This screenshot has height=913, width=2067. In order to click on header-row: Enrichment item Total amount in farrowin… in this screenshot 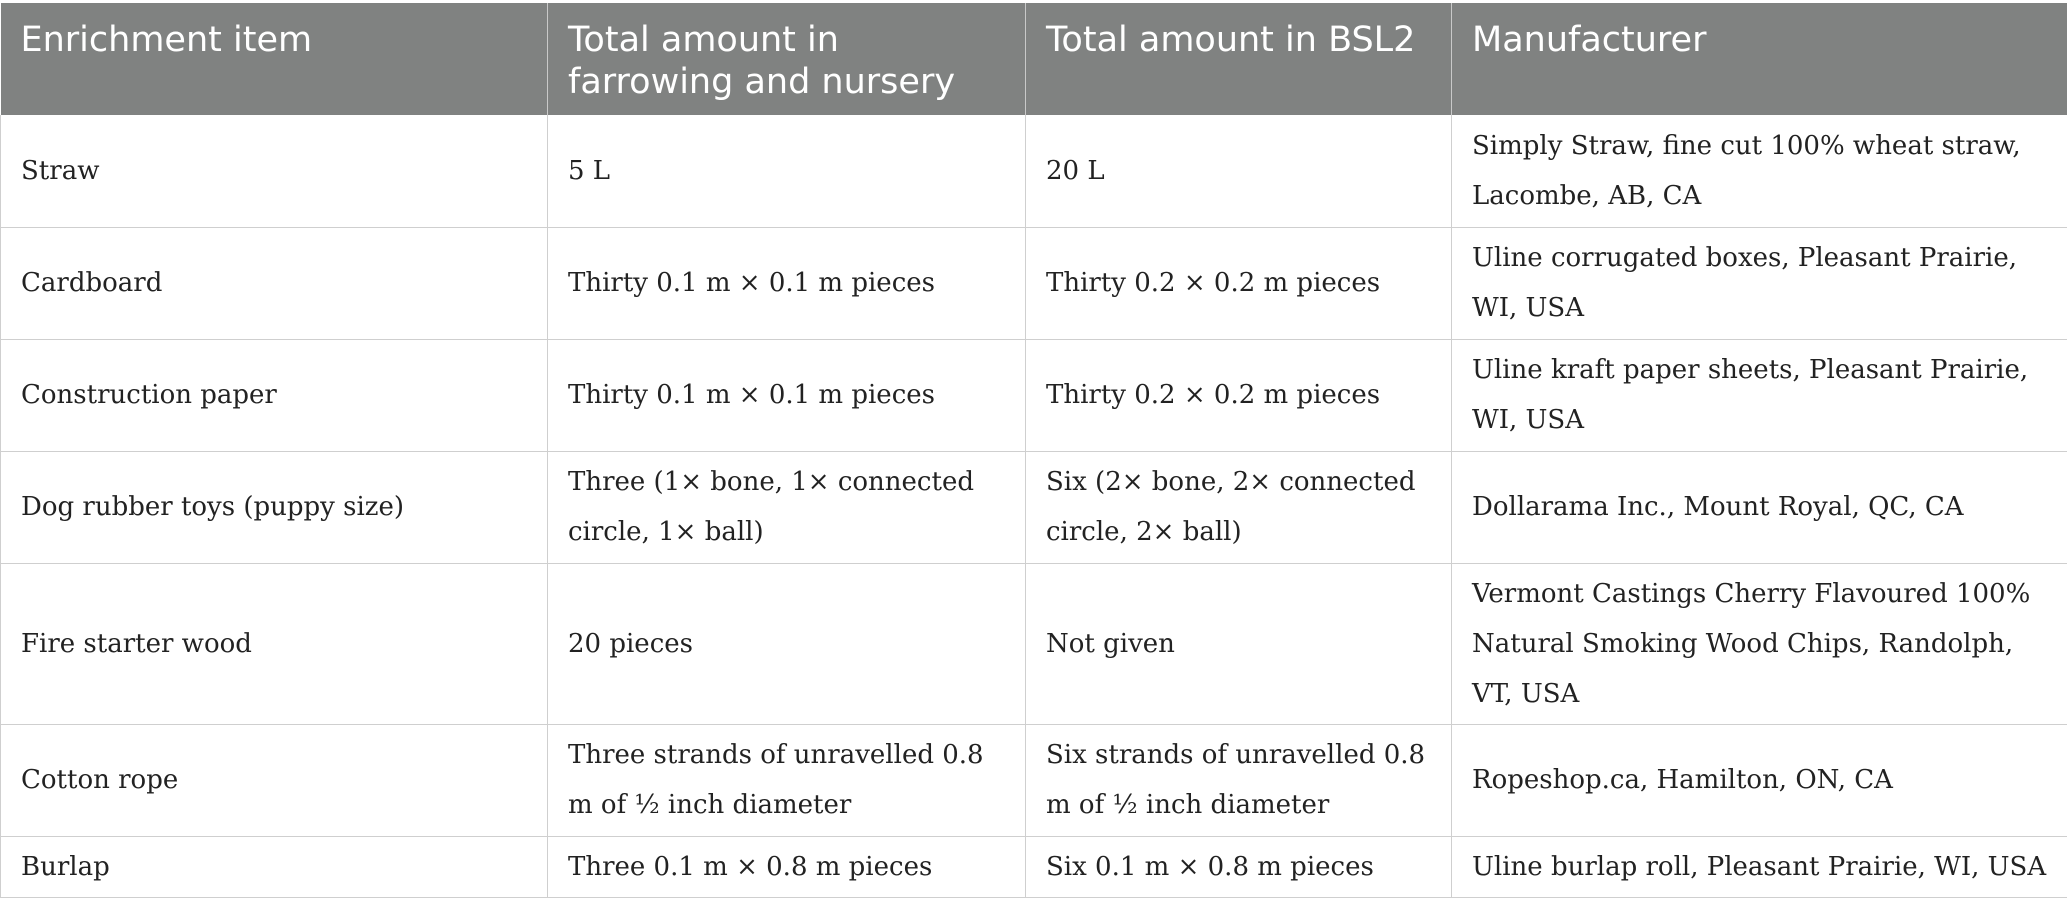, I will do `click(1033, 59)`.